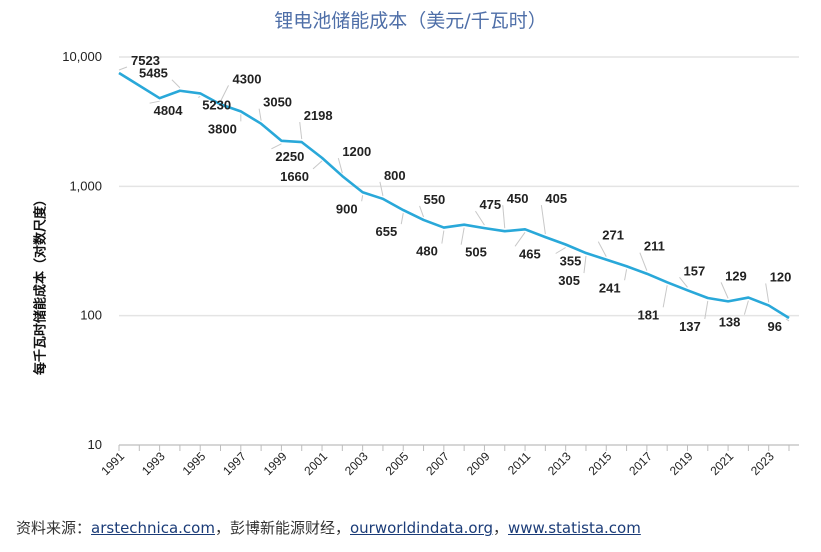  Describe the element at coordinates (427, 251) in the screenshot. I see `data-label: 480` at that location.